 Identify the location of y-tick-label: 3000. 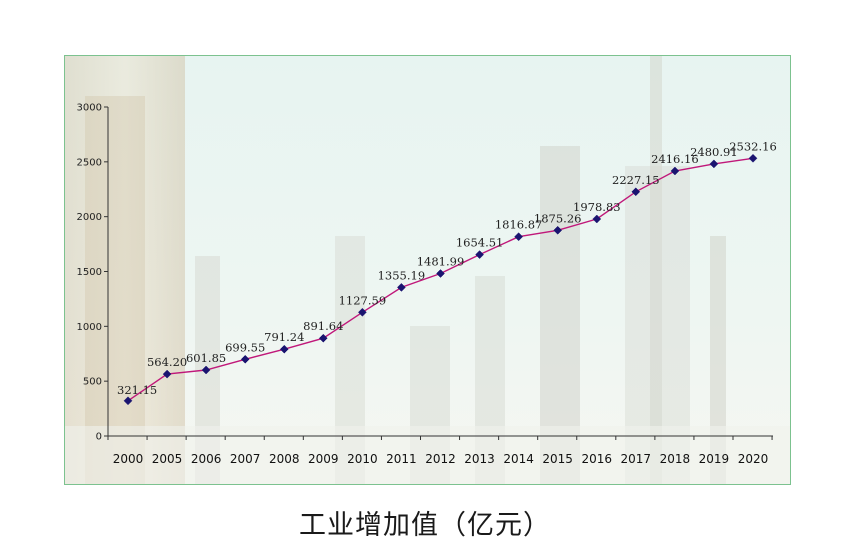
(89, 108).